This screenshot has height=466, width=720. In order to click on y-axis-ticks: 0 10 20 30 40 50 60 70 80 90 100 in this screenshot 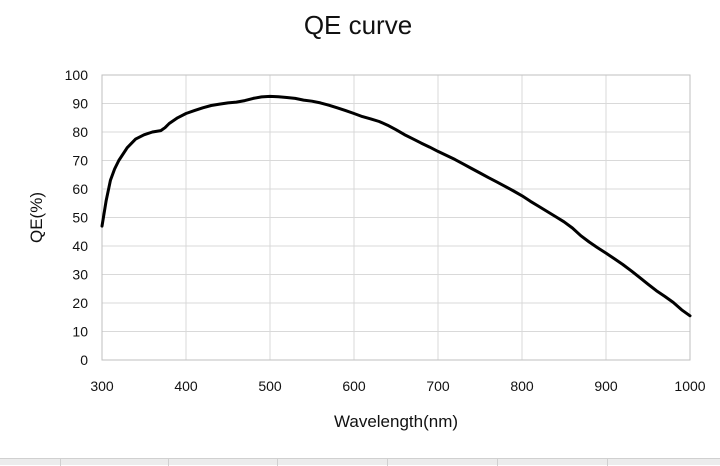, I will do `click(77, 217)`.